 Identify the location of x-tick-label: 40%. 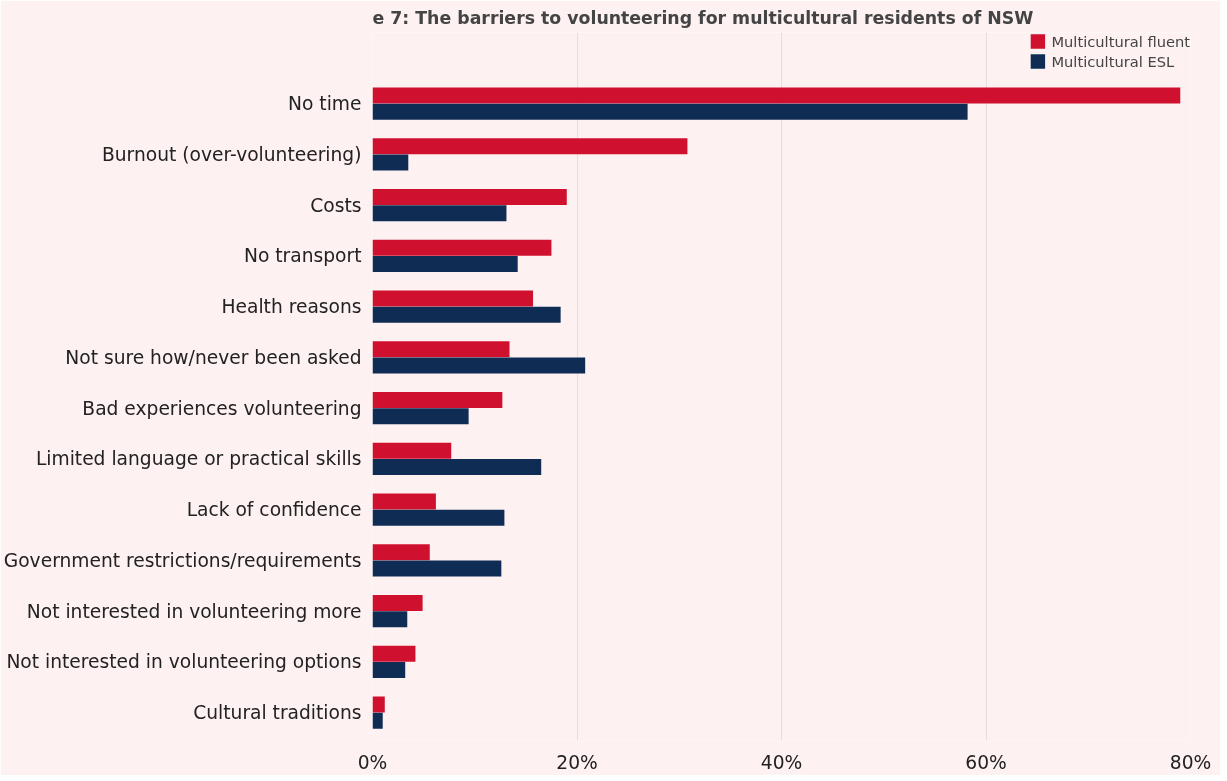
(781, 762).